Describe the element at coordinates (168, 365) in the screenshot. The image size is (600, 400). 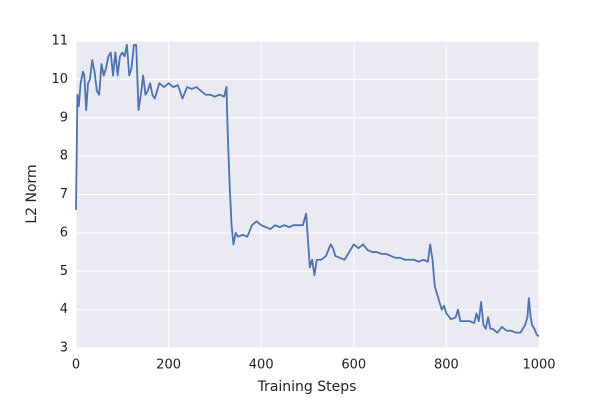
I see `x-tick-label: 200` at that location.